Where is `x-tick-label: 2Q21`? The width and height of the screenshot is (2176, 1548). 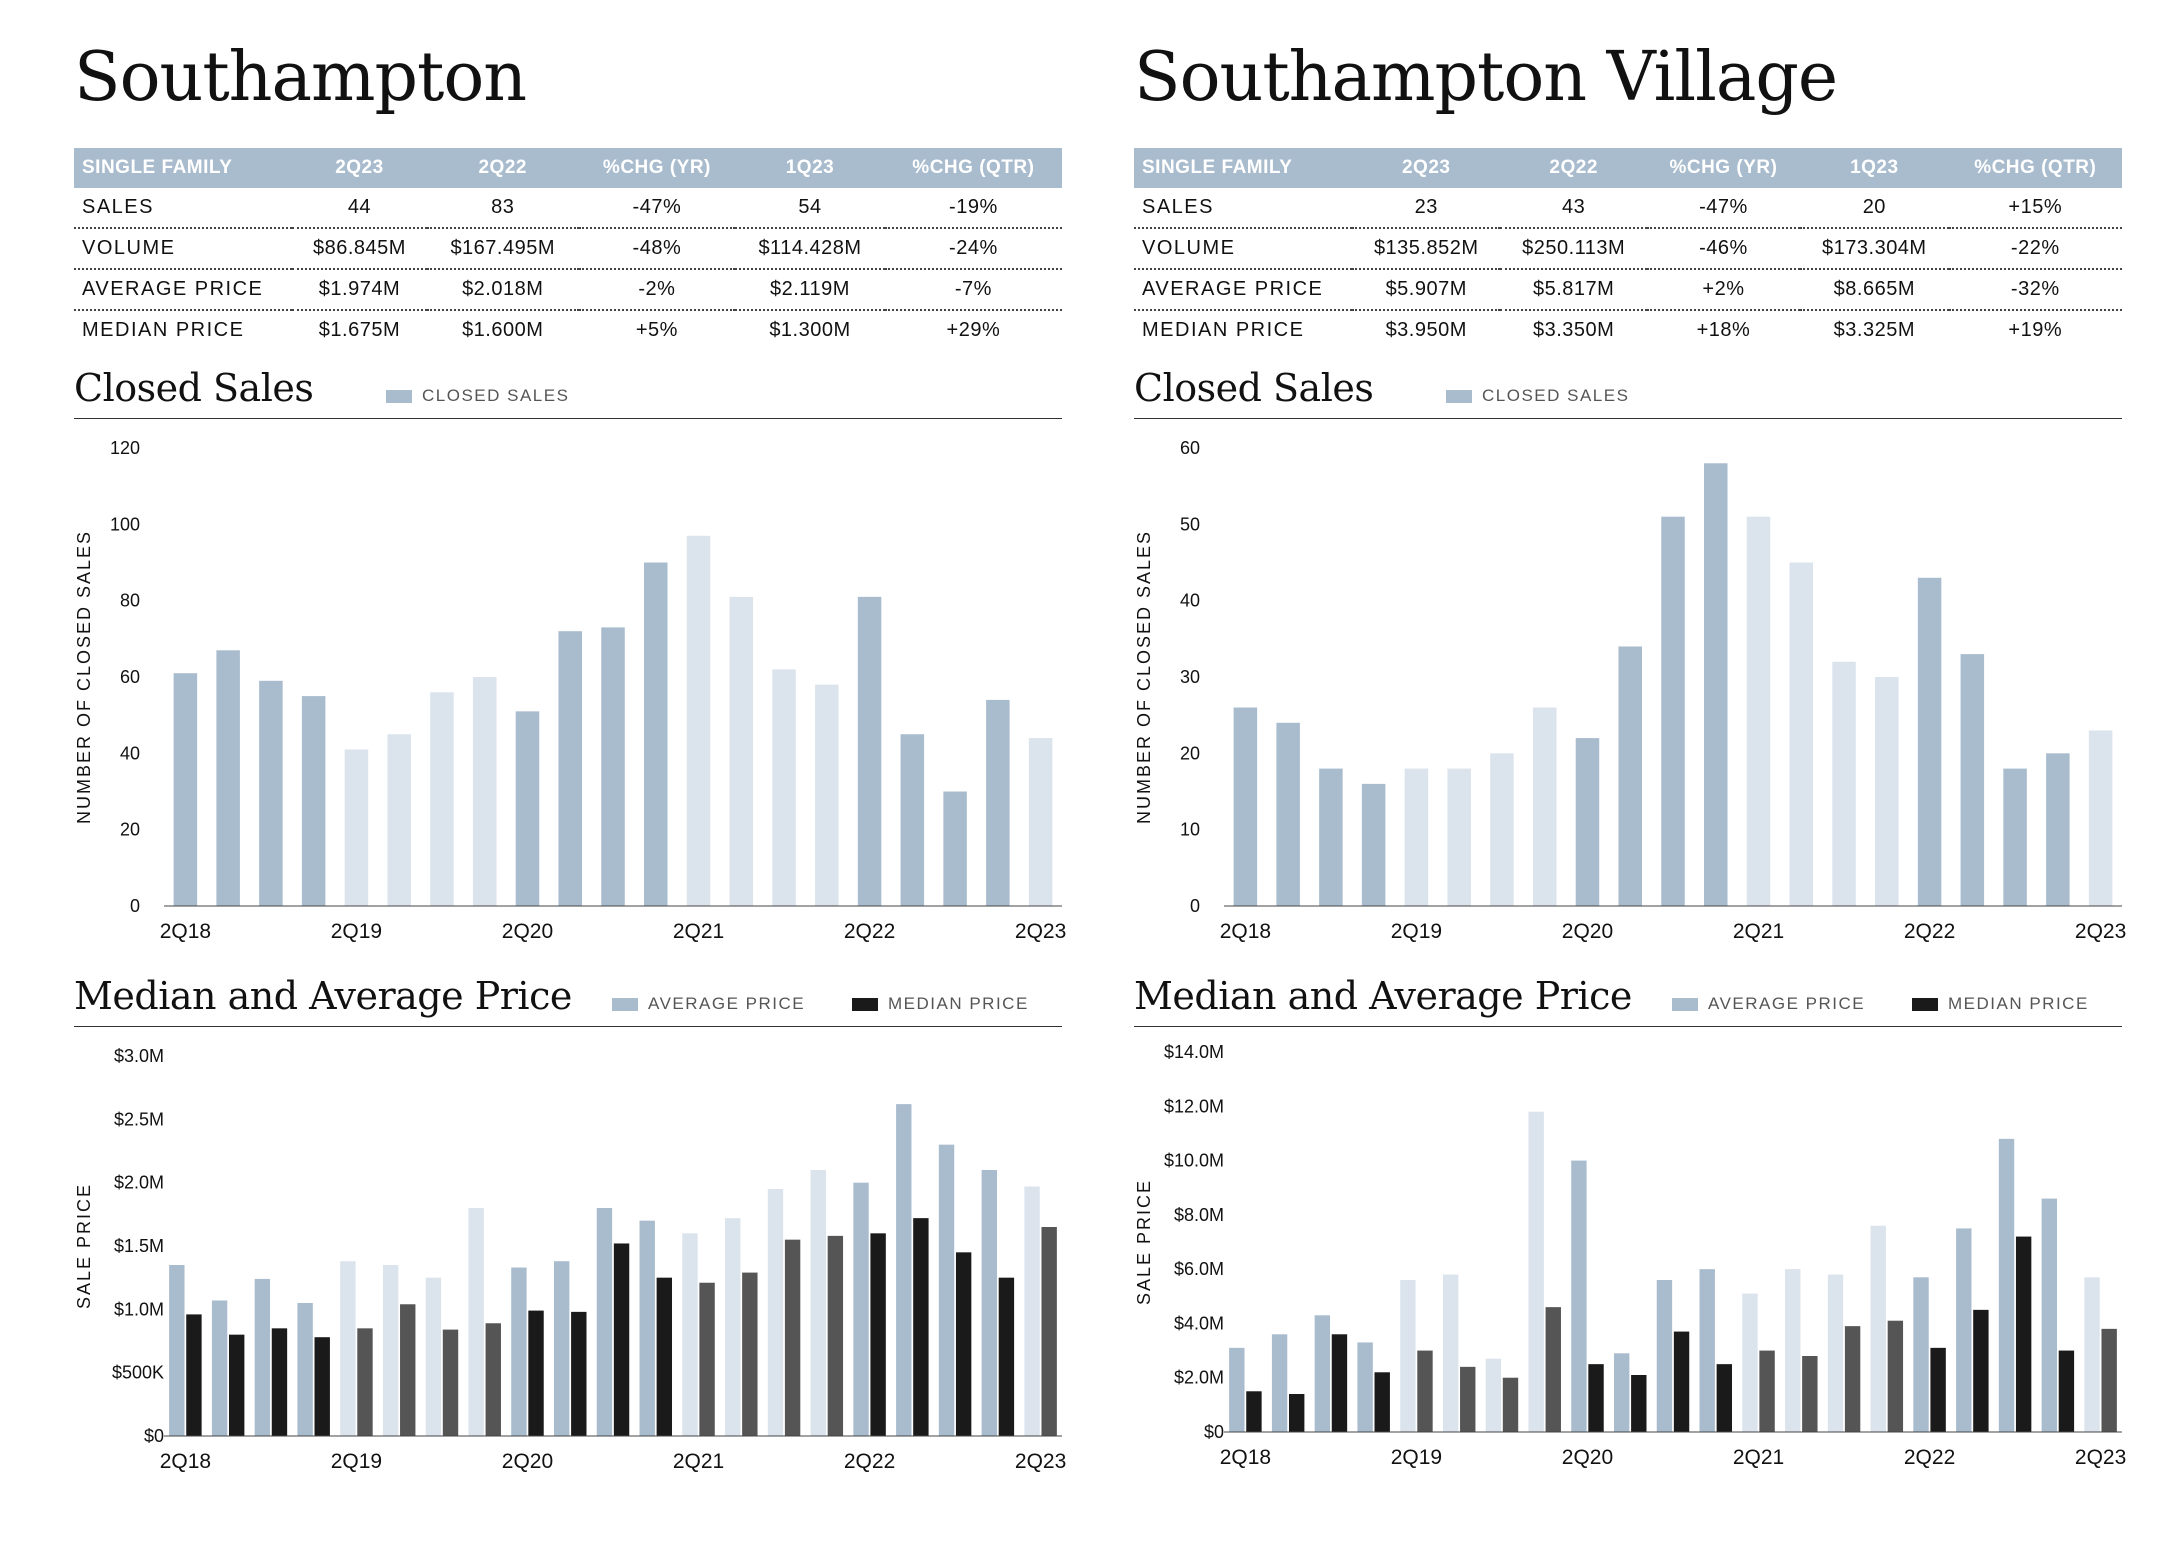 x-tick-label: 2Q21 is located at coordinates (1758, 931).